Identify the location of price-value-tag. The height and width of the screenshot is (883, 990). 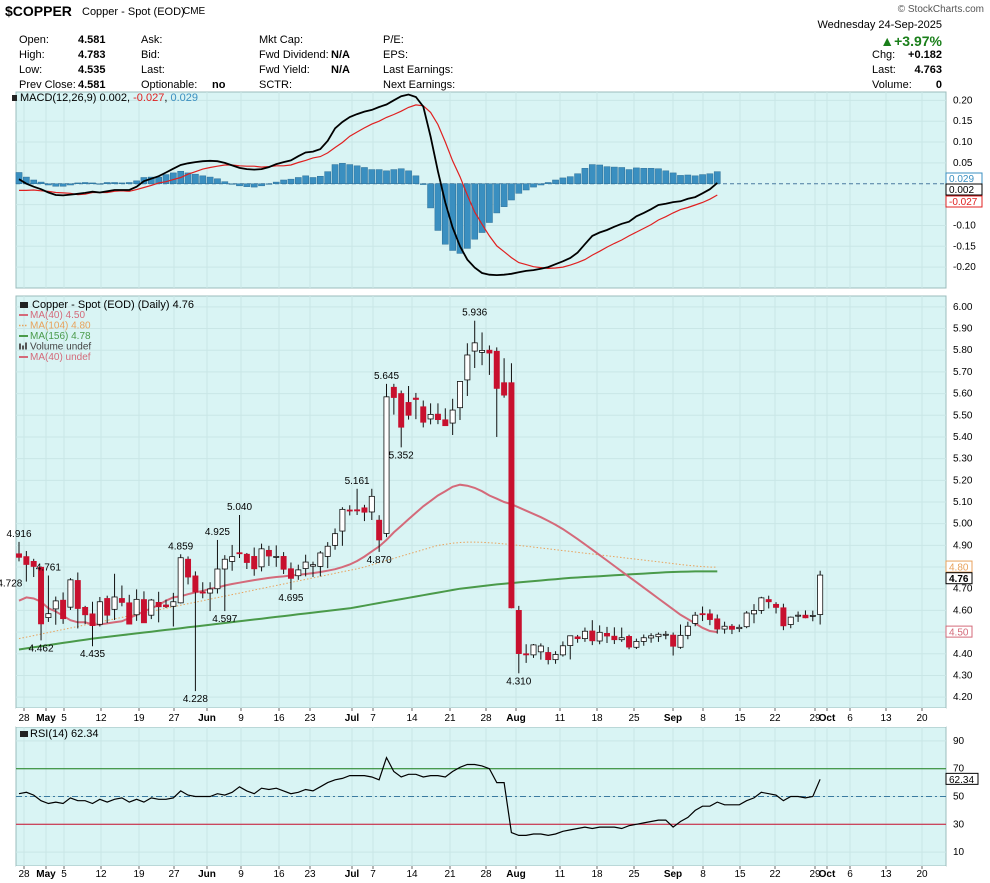
(959, 566).